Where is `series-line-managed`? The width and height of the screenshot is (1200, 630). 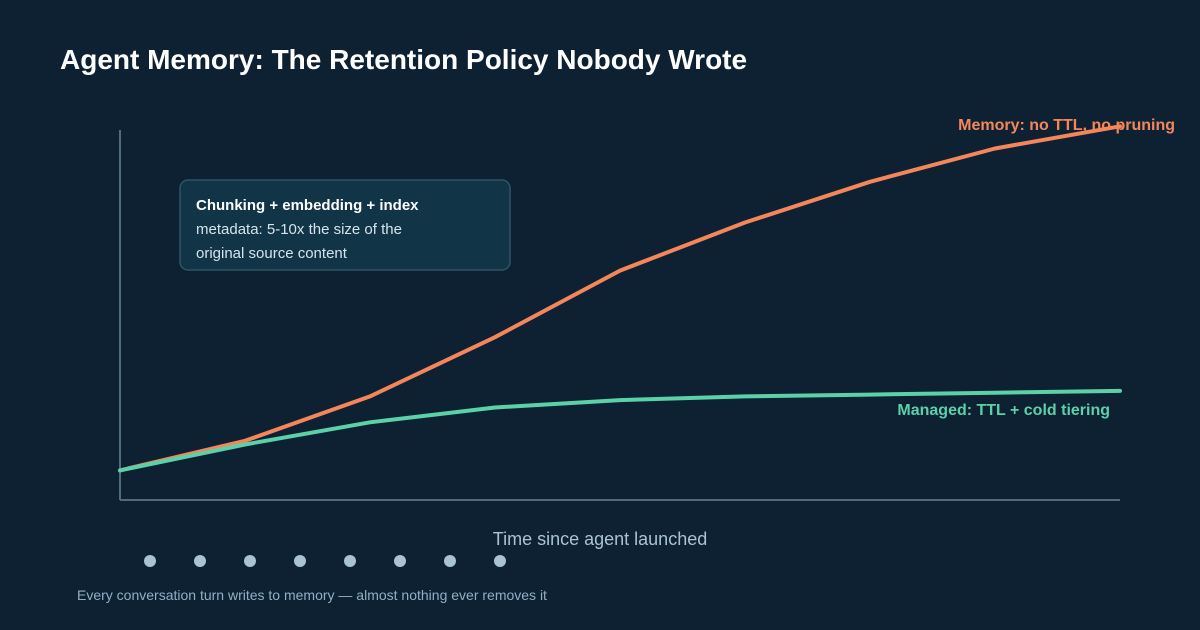 series-line-managed is located at coordinates (620, 430).